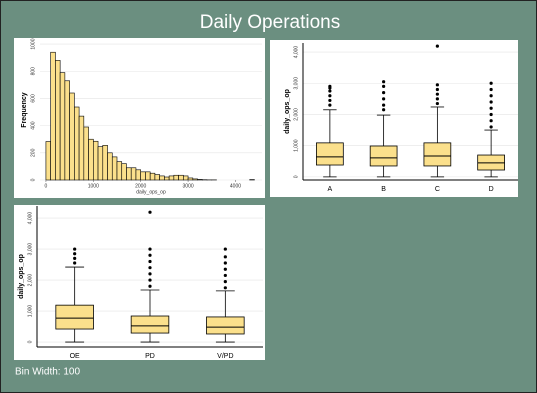 The width and height of the screenshot is (537, 393). I want to click on x-tick-label: PD, so click(150, 356).